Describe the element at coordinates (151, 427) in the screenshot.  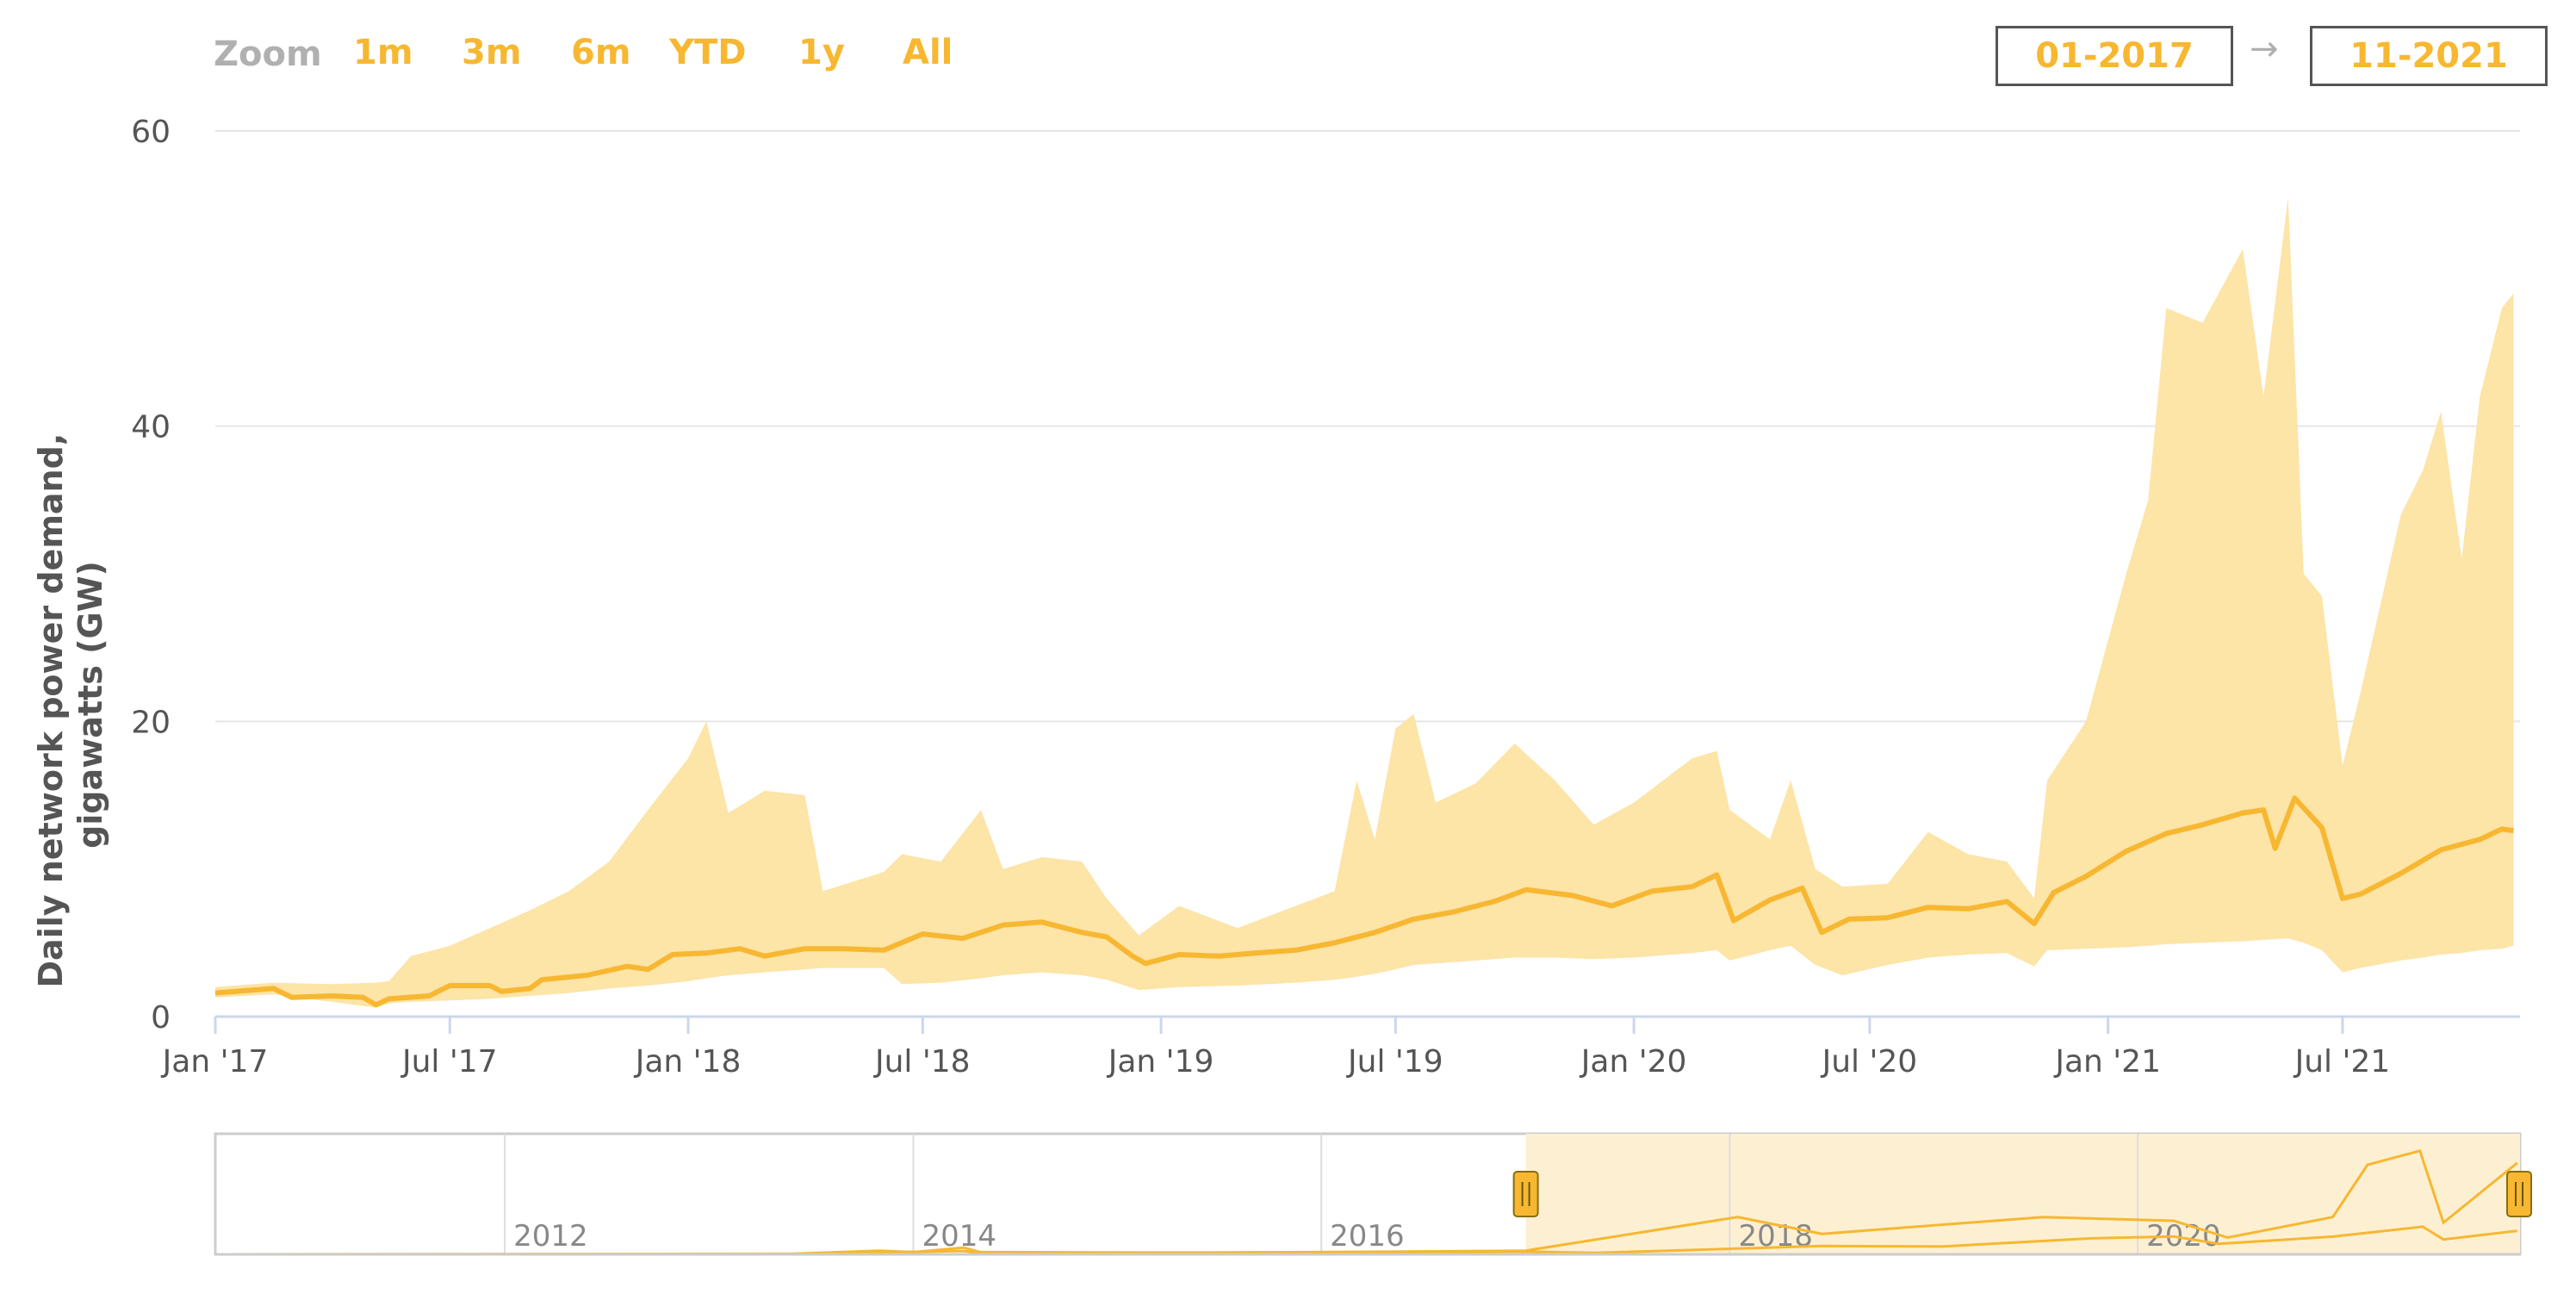
I see `y-tick-label: 40` at that location.